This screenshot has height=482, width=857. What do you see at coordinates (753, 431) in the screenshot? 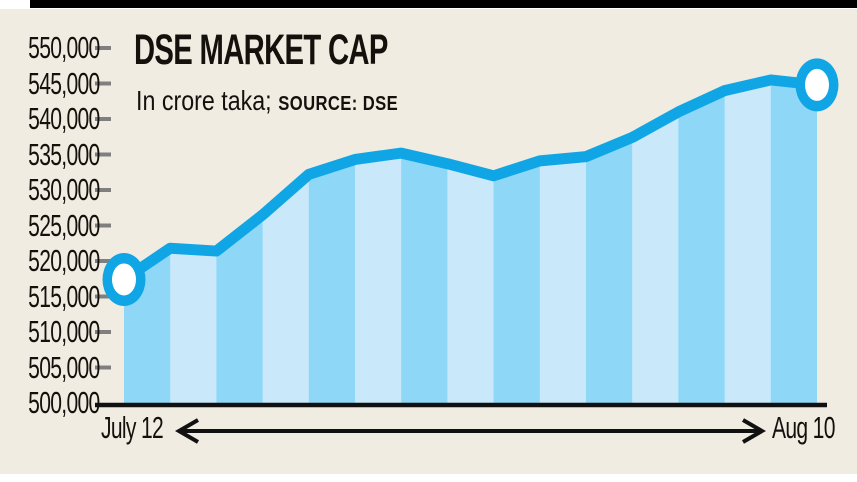
I see `arrowhead-right-icon` at bounding box center [753, 431].